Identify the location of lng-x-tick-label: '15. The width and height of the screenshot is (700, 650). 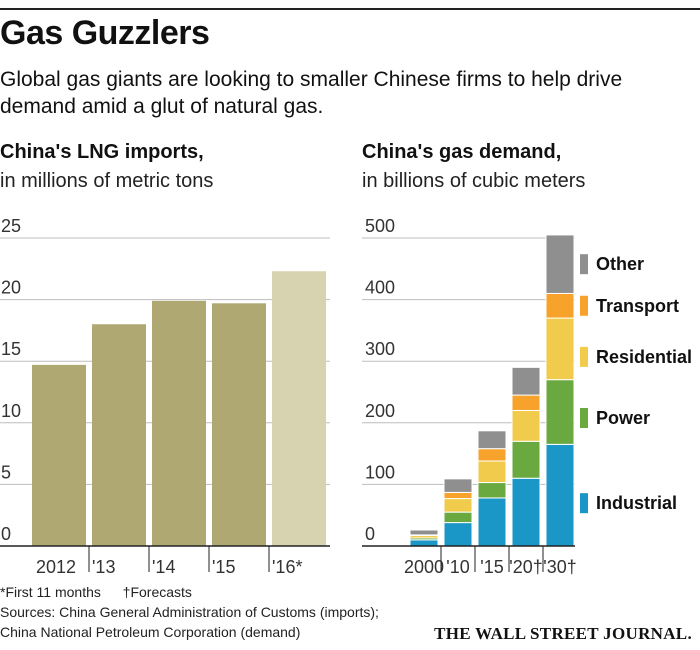
(223, 567).